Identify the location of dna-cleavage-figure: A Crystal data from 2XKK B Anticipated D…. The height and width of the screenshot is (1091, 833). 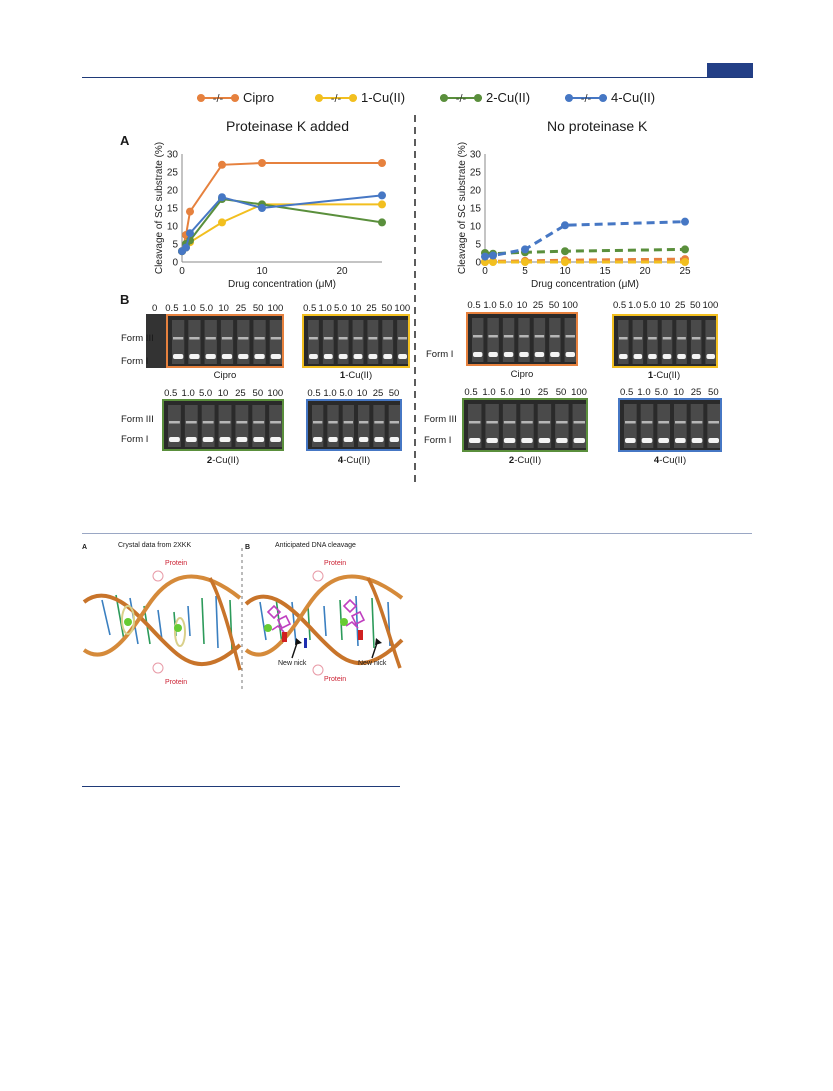
(243, 616).